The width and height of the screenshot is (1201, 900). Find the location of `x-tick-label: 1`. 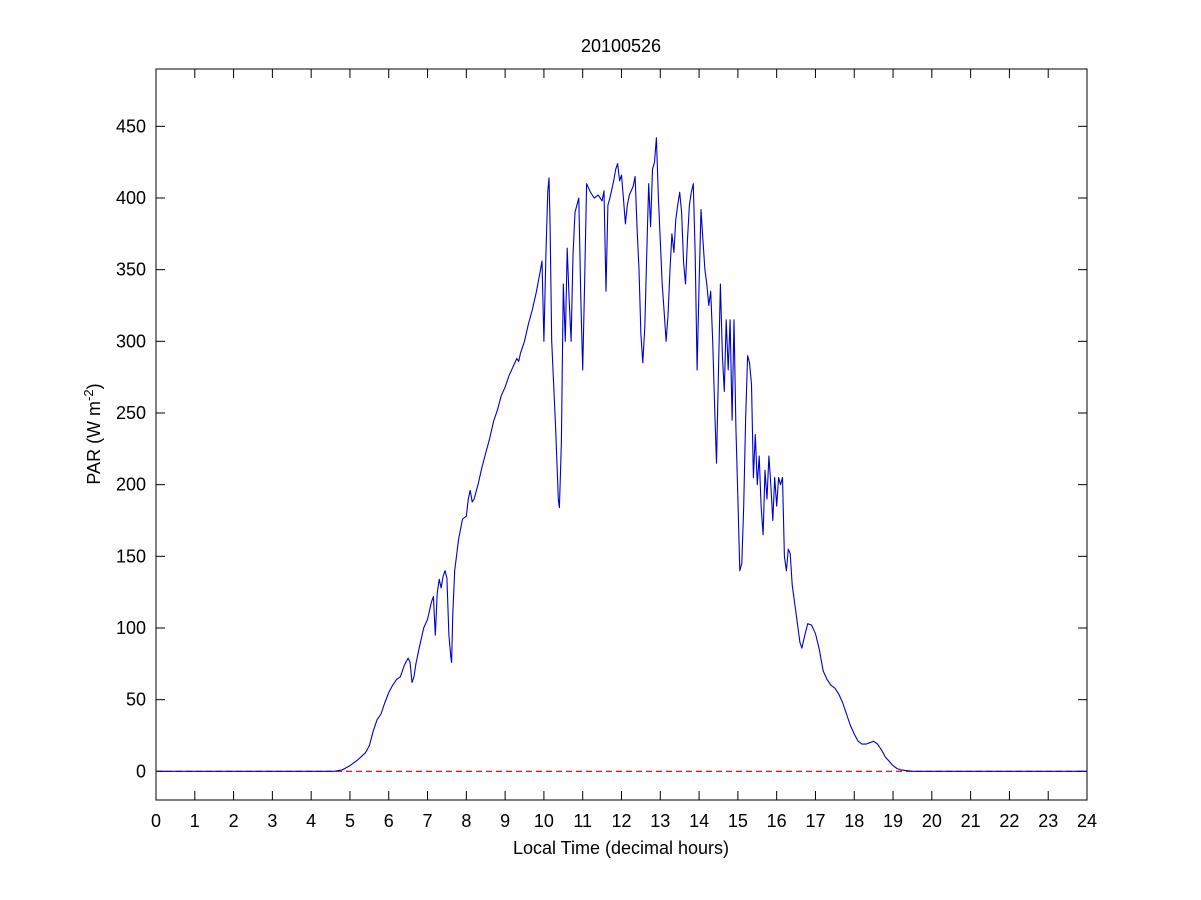

x-tick-label: 1 is located at coordinates (195, 821).